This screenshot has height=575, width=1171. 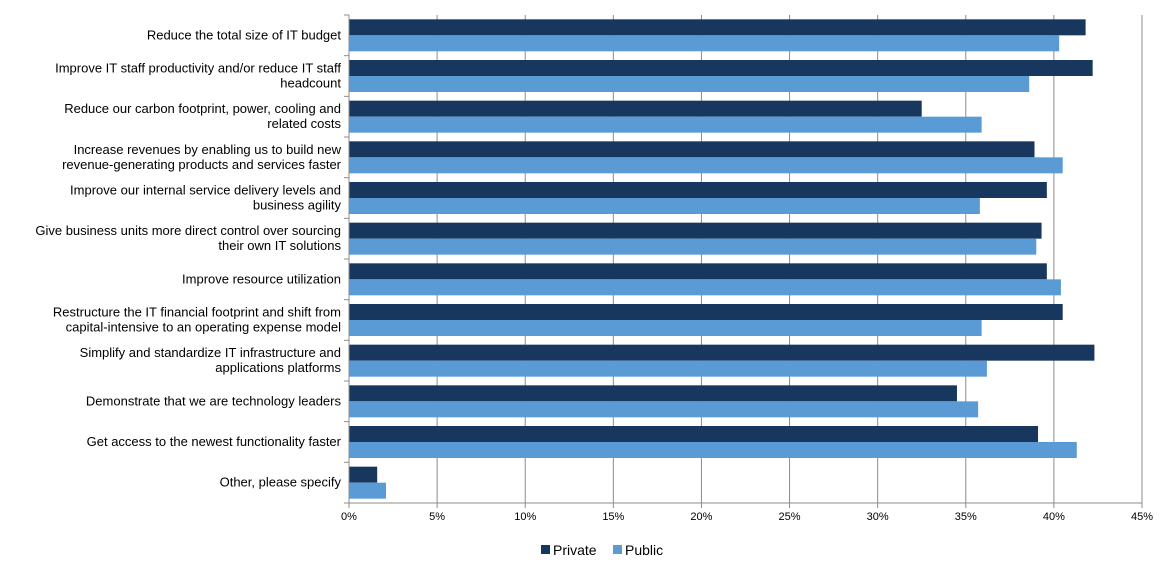 What do you see at coordinates (790, 517) in the screenshot?
I see `x-tick-label: 25%` at bounding box center [790, 517].